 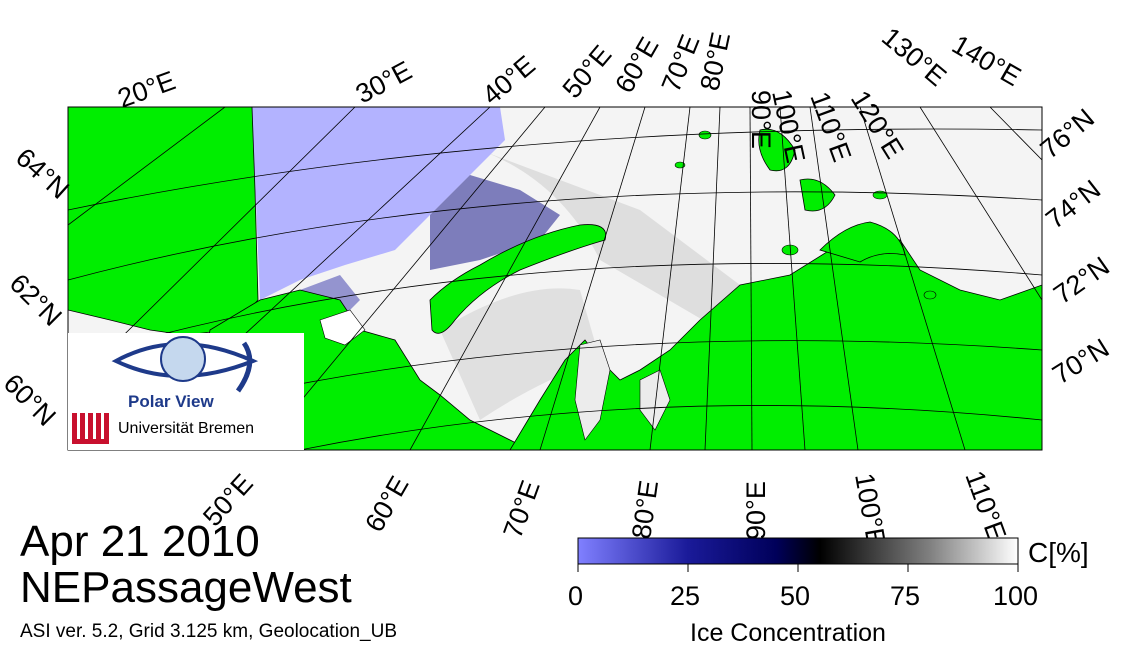 What do you see at coordinates (140, 541) in the screenshot?
I see `map-date: Apr 21 2010` at bounding box center [140, 541].